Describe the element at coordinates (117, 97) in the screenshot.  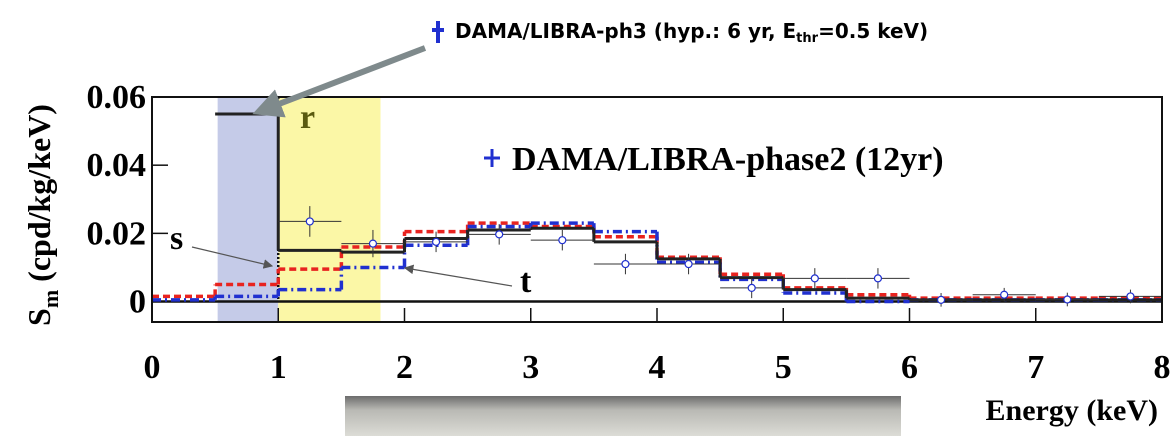
I see `y-tick-label: 0.06` at that location.